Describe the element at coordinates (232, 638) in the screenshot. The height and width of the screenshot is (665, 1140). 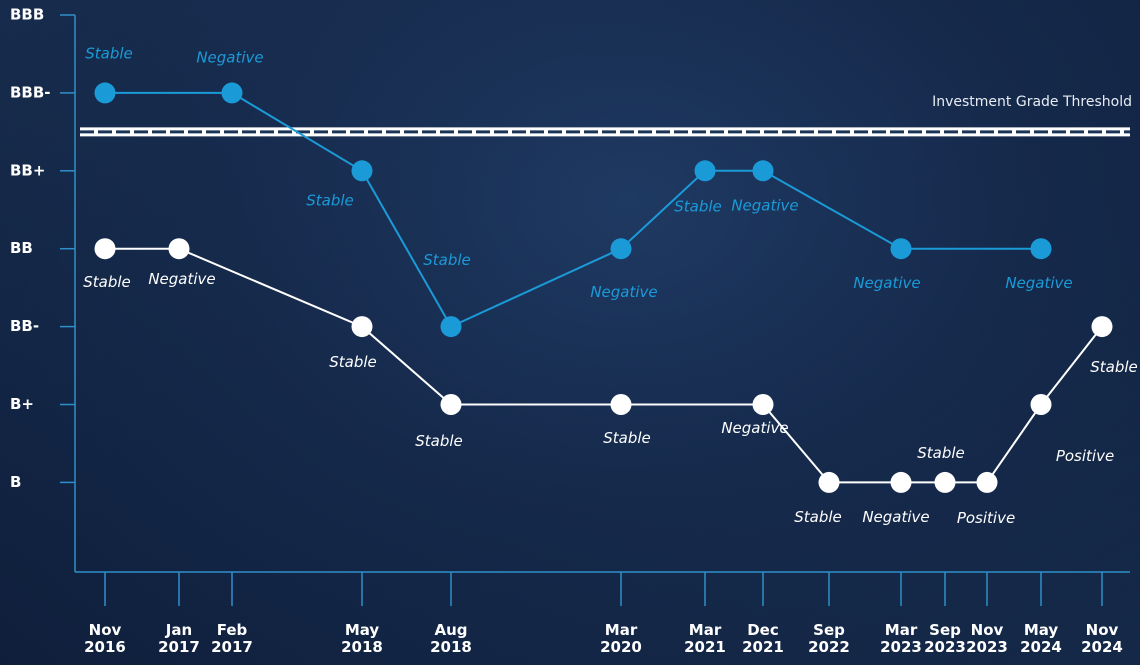
I see `x-tick-label: Feb 2017` at that location.